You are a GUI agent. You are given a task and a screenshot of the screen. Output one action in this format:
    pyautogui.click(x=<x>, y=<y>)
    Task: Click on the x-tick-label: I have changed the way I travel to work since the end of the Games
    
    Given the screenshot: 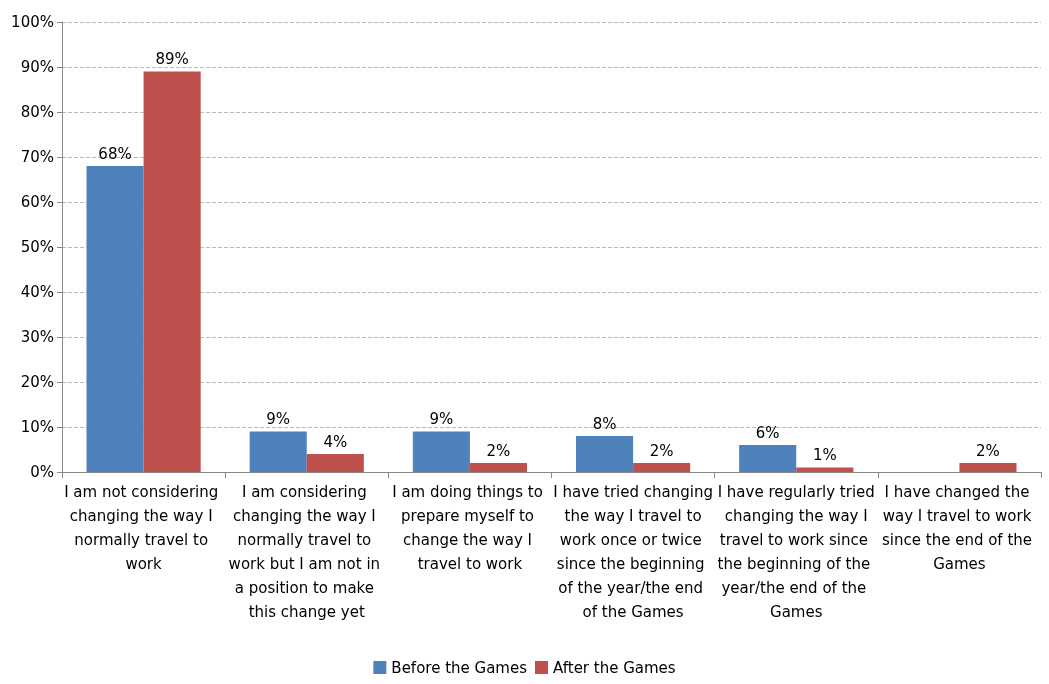 What is the action you would take?
    pyautogui.click(x=959, y=528)
    